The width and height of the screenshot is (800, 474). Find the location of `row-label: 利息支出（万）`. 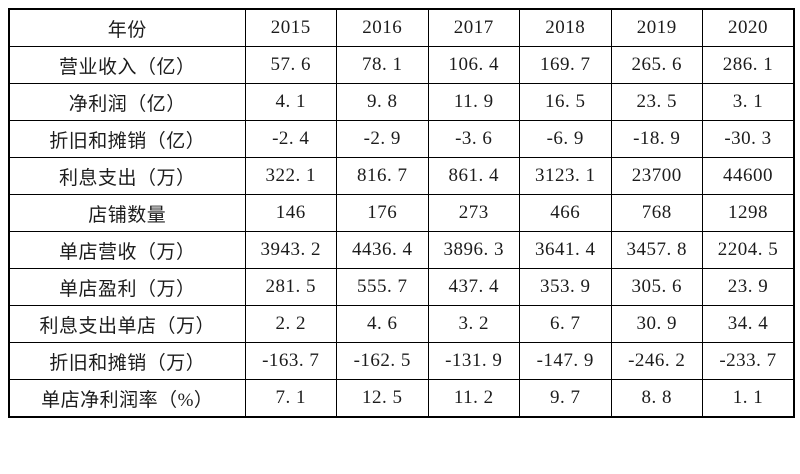

row-label: 利息支出（万） is located at coordinates (127, 176).